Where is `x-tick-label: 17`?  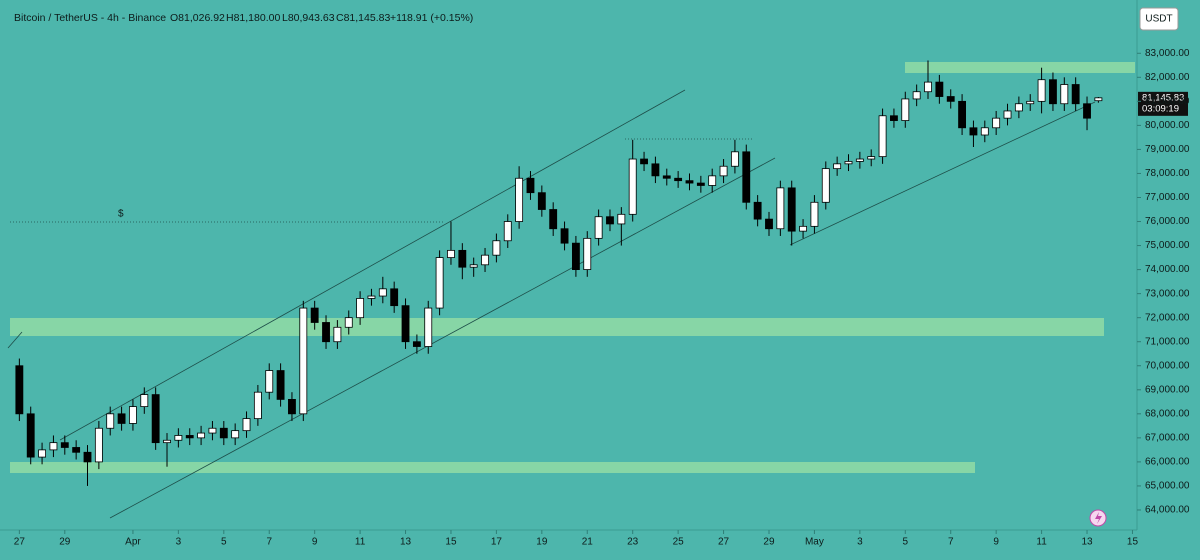 x-tick-label: 17 is located at coordinates (497, 542).